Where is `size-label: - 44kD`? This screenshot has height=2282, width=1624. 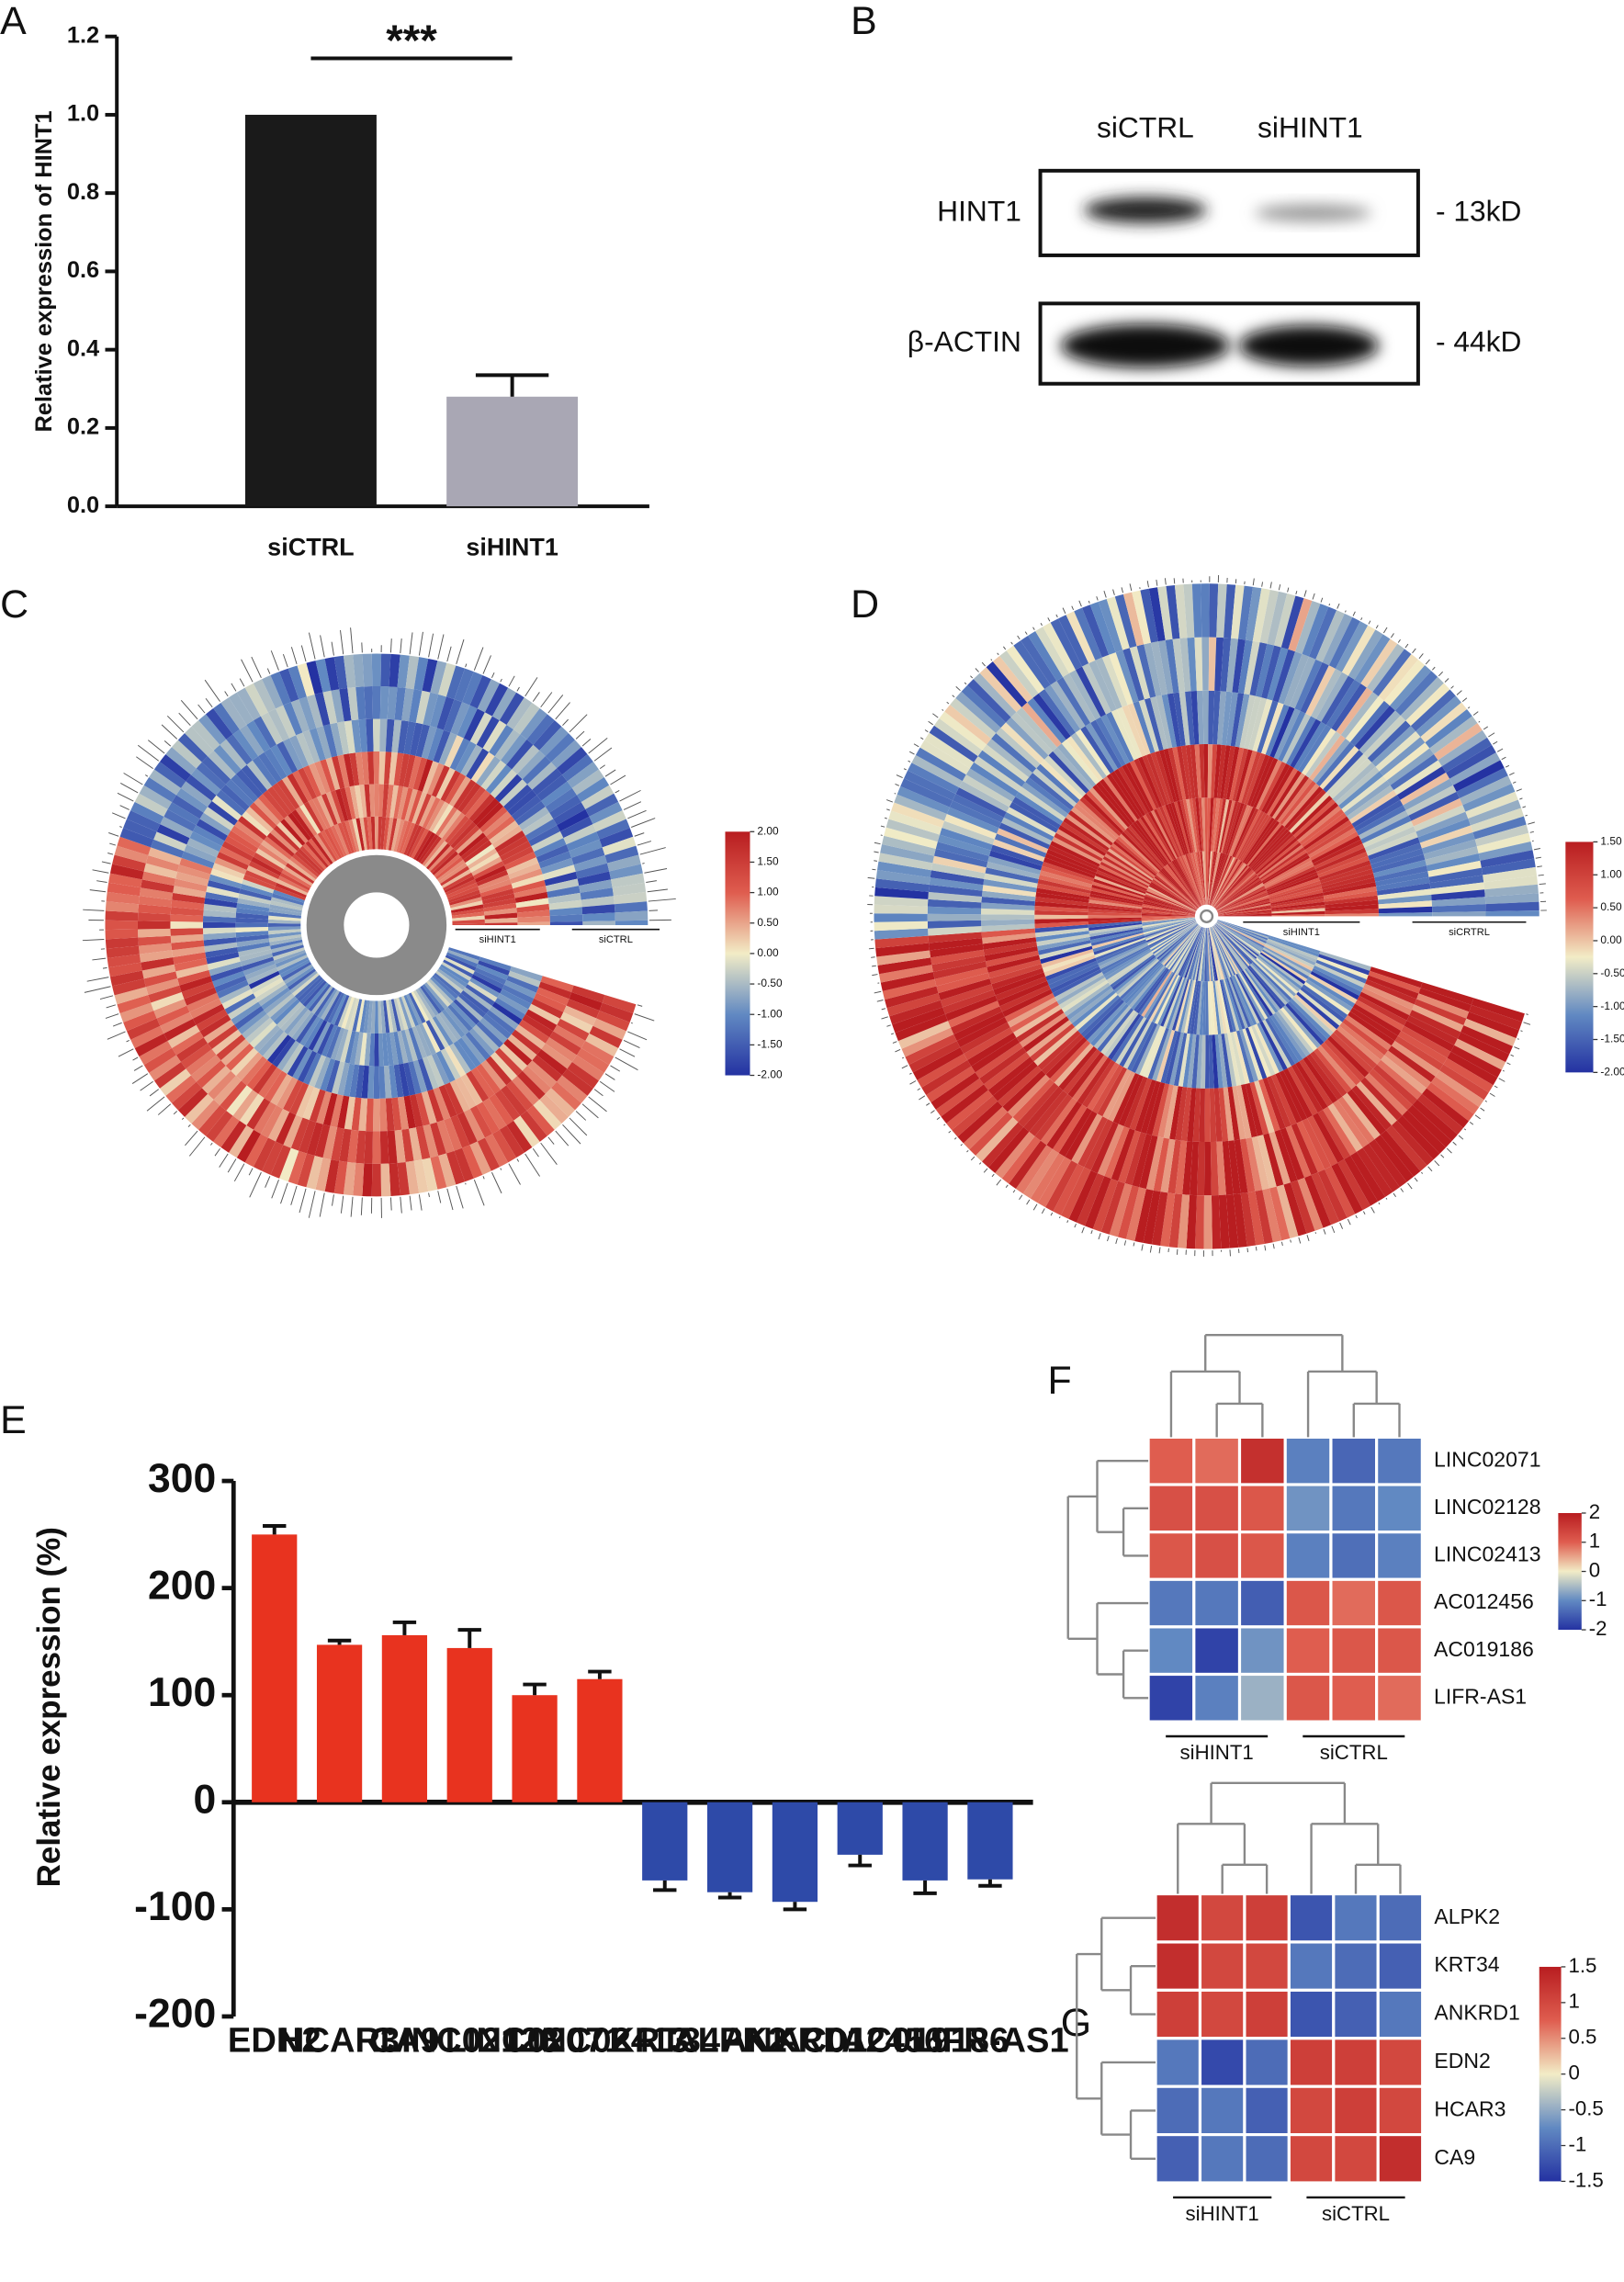 size-label: - 44kD is located at coordinates (1479, 340).